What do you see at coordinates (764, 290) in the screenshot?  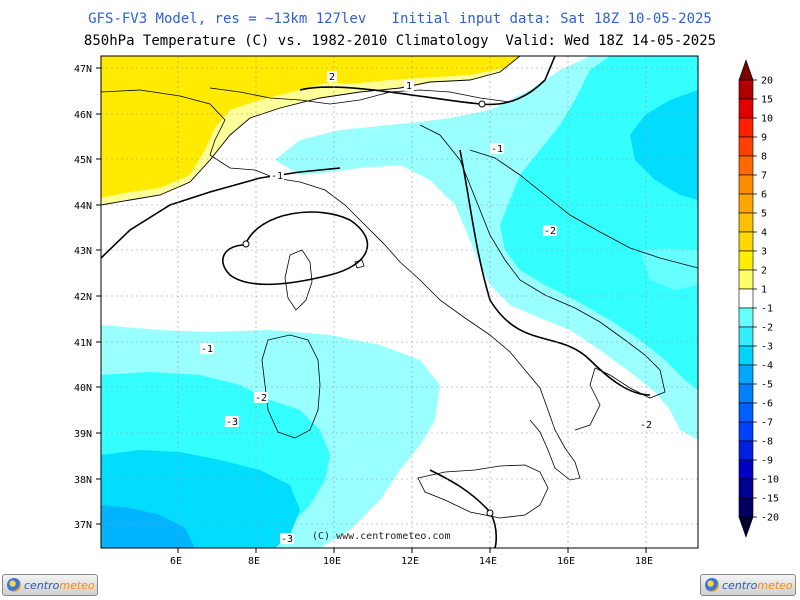 I see `legend-tick-label: 1` at bounding box center [764, 290].